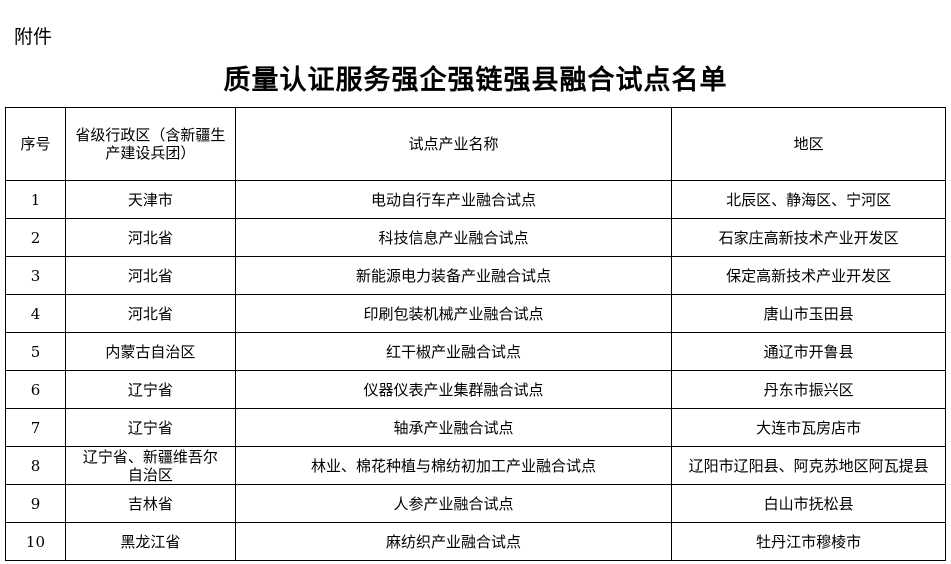  I want to click on cell-province: 天津市, so click(150, 199).